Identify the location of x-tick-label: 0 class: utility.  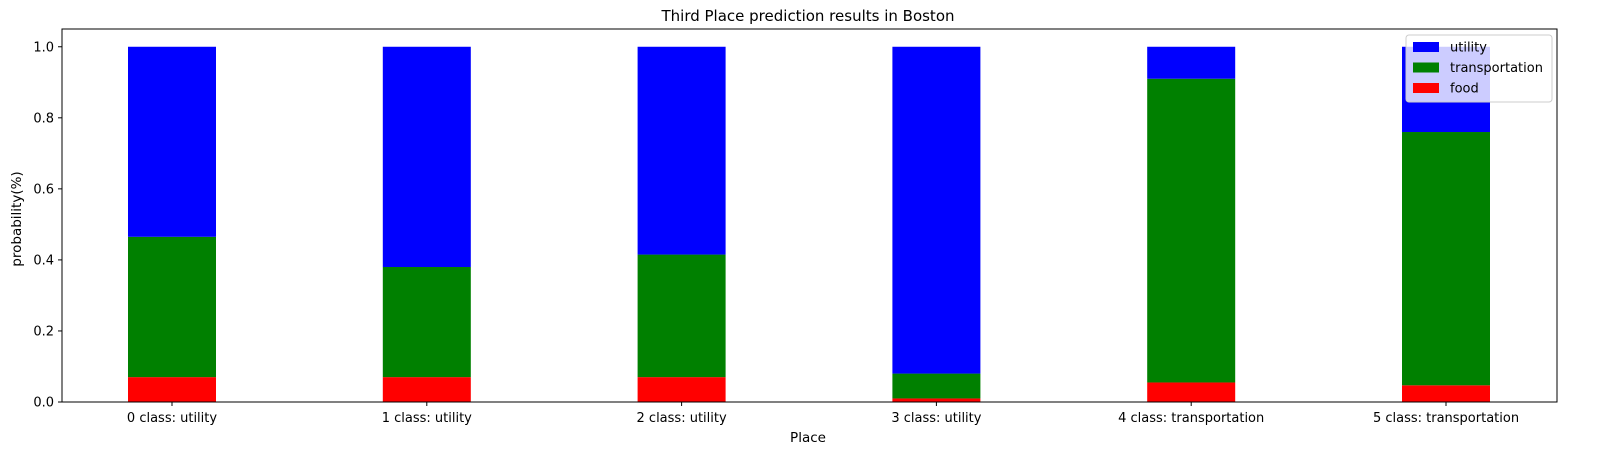
(172, 418).